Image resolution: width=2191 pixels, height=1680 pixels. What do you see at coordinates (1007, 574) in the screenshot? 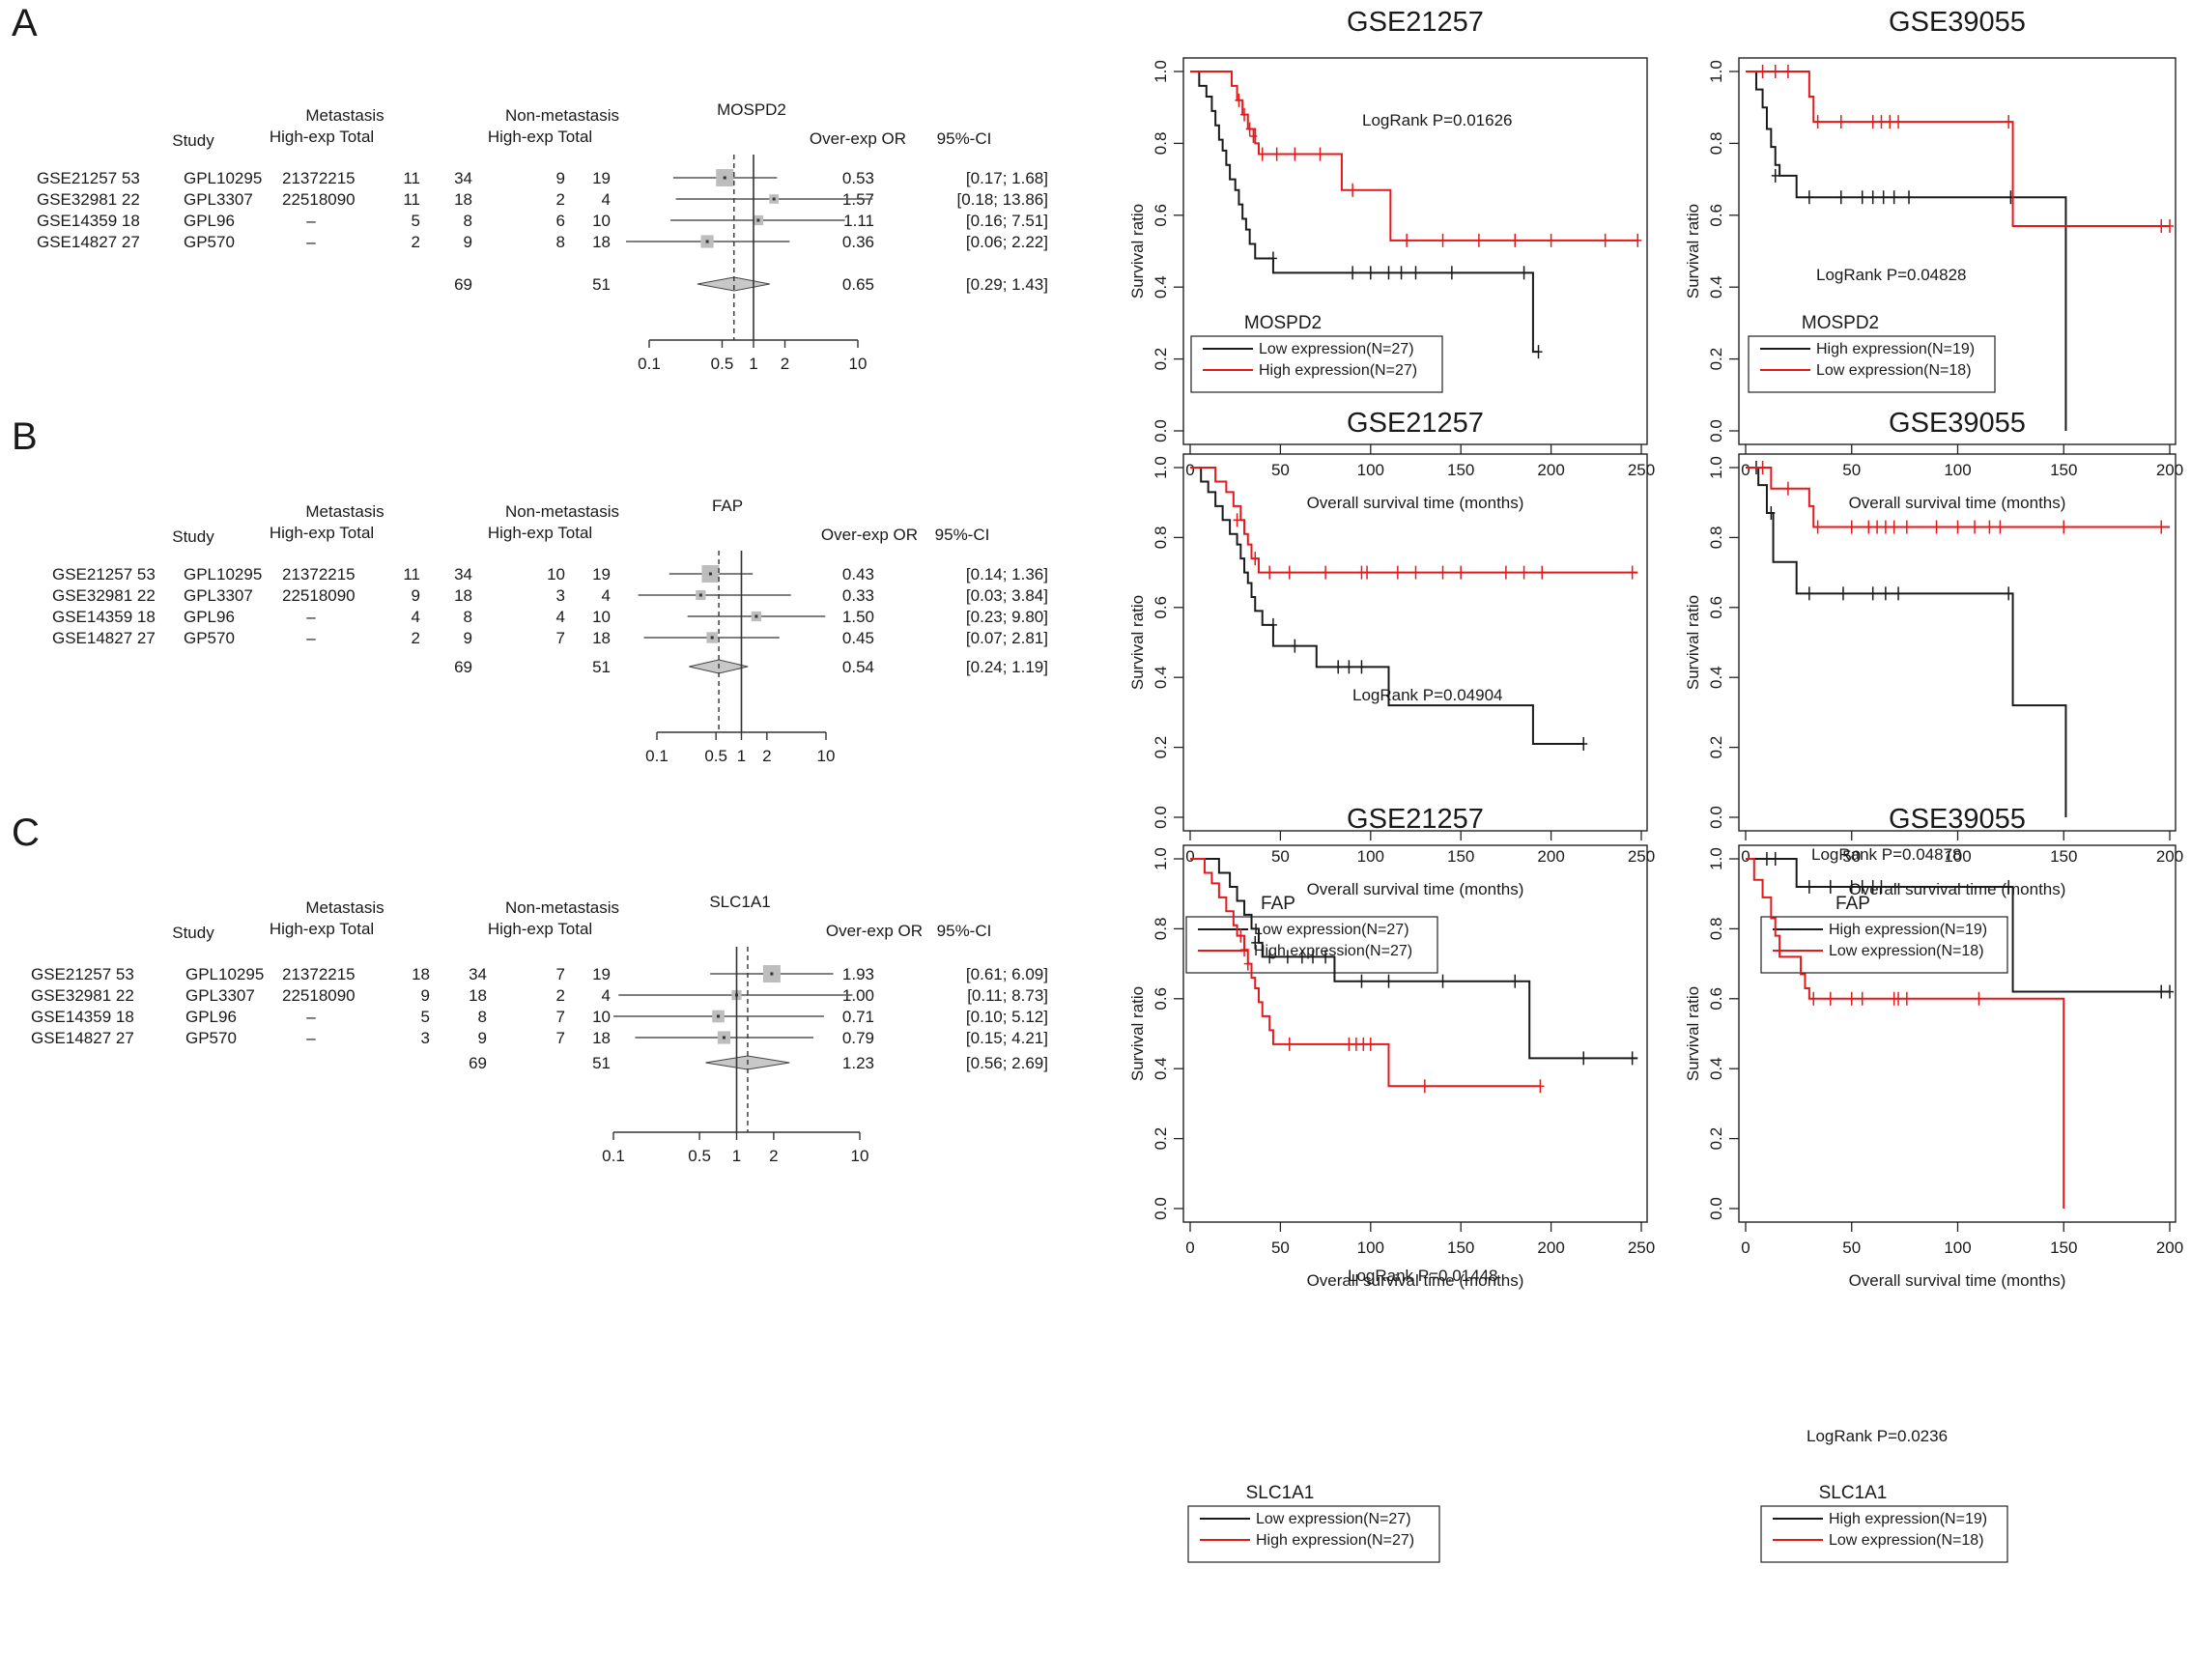
I see `ci-value: [0.14; 1.36]` at bounding box center [1007, 574].